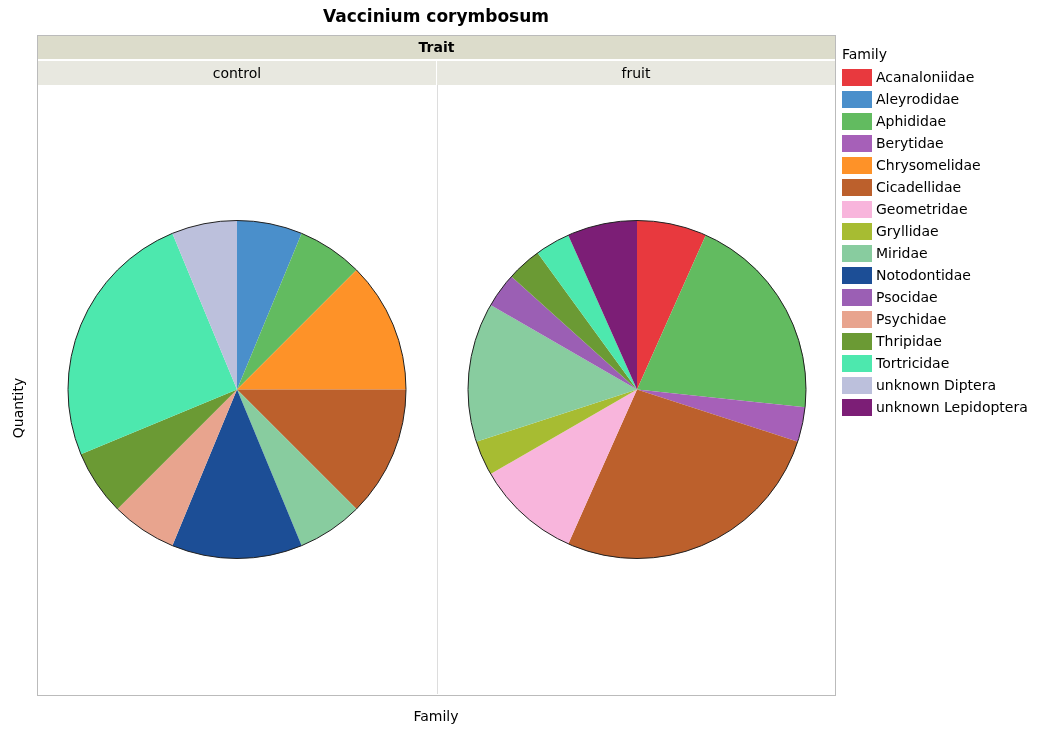  What do you see at coordinates (919, 187) in the screenshot?
I see `legend-label: Cicadellidae` at bounding box center [919, 187].